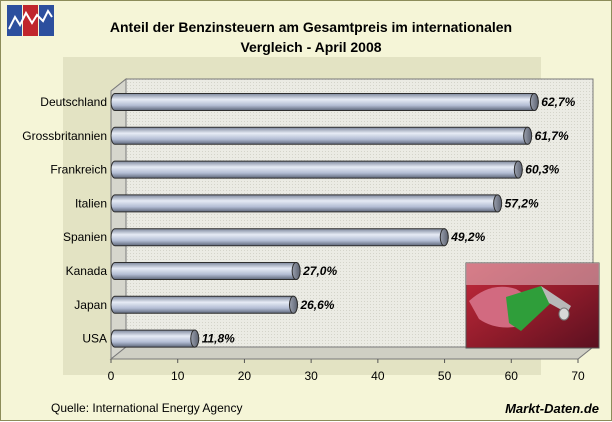 This screenshot has width=612, height=422. I want to click on line-chart-logo-icon, so click(30, 20).